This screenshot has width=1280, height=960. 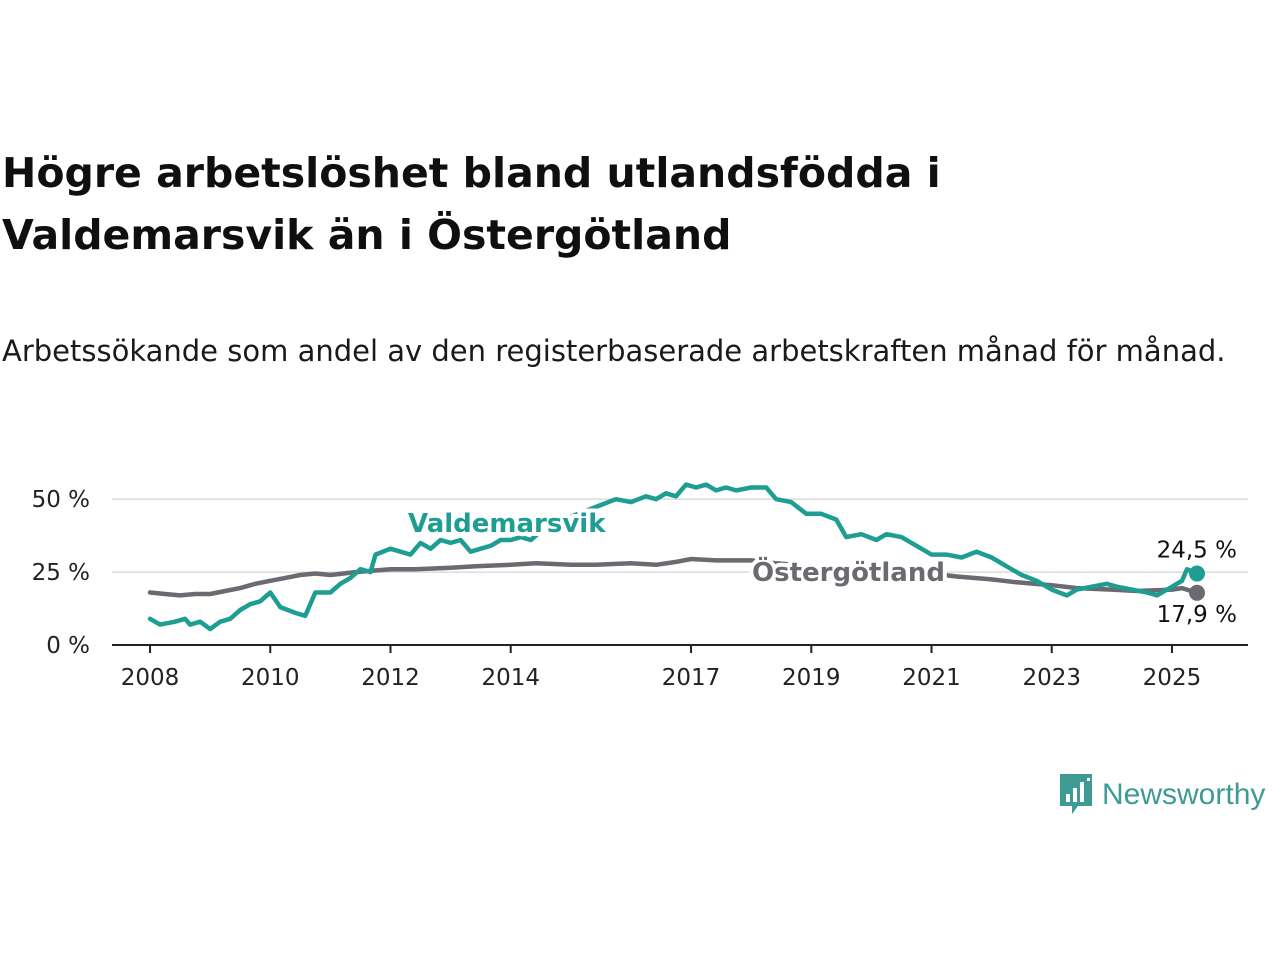 What do you see at coordinates (1197, 615) in the screenshot?
I see `end-value-ostergotland: 17,9 %` at bounding box center [1197, 615].